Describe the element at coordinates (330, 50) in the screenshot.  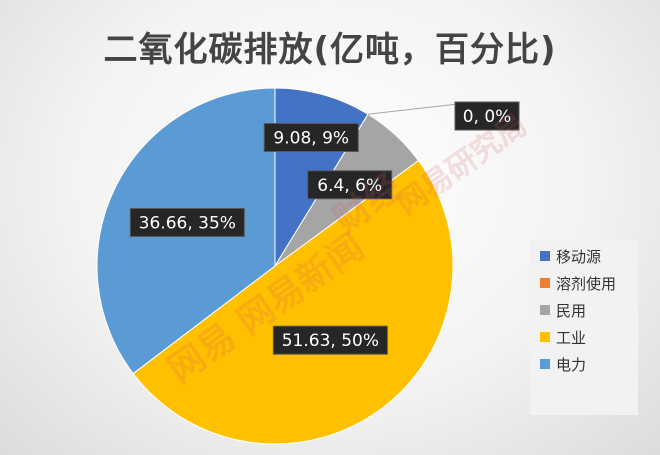
I see `chart-title: 二氧化碳排放(亿吨，百分比)` at that location.